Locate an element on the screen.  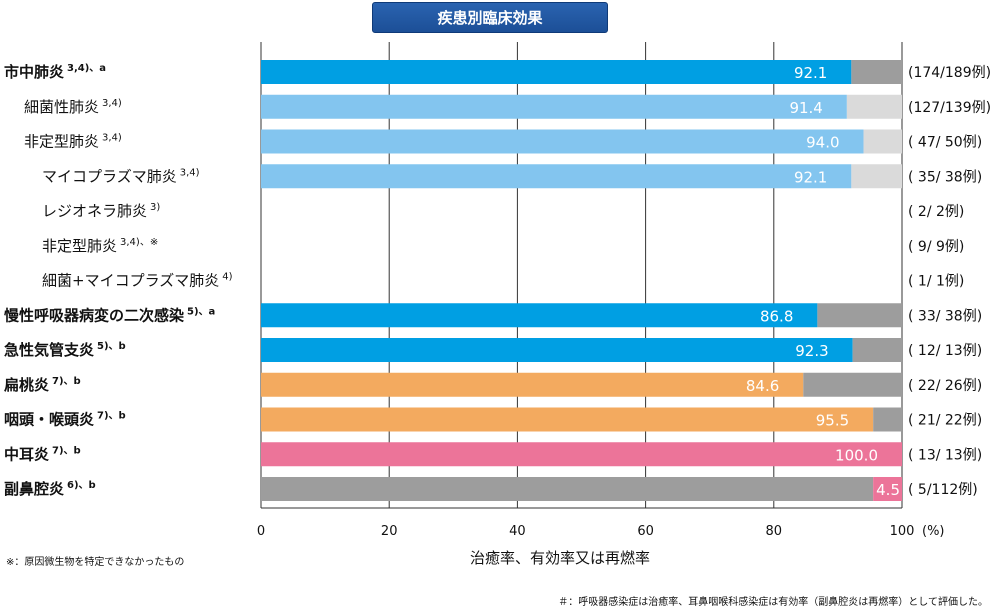
count-label: ( 35/ 38例) is located at coordinates (945, 177).